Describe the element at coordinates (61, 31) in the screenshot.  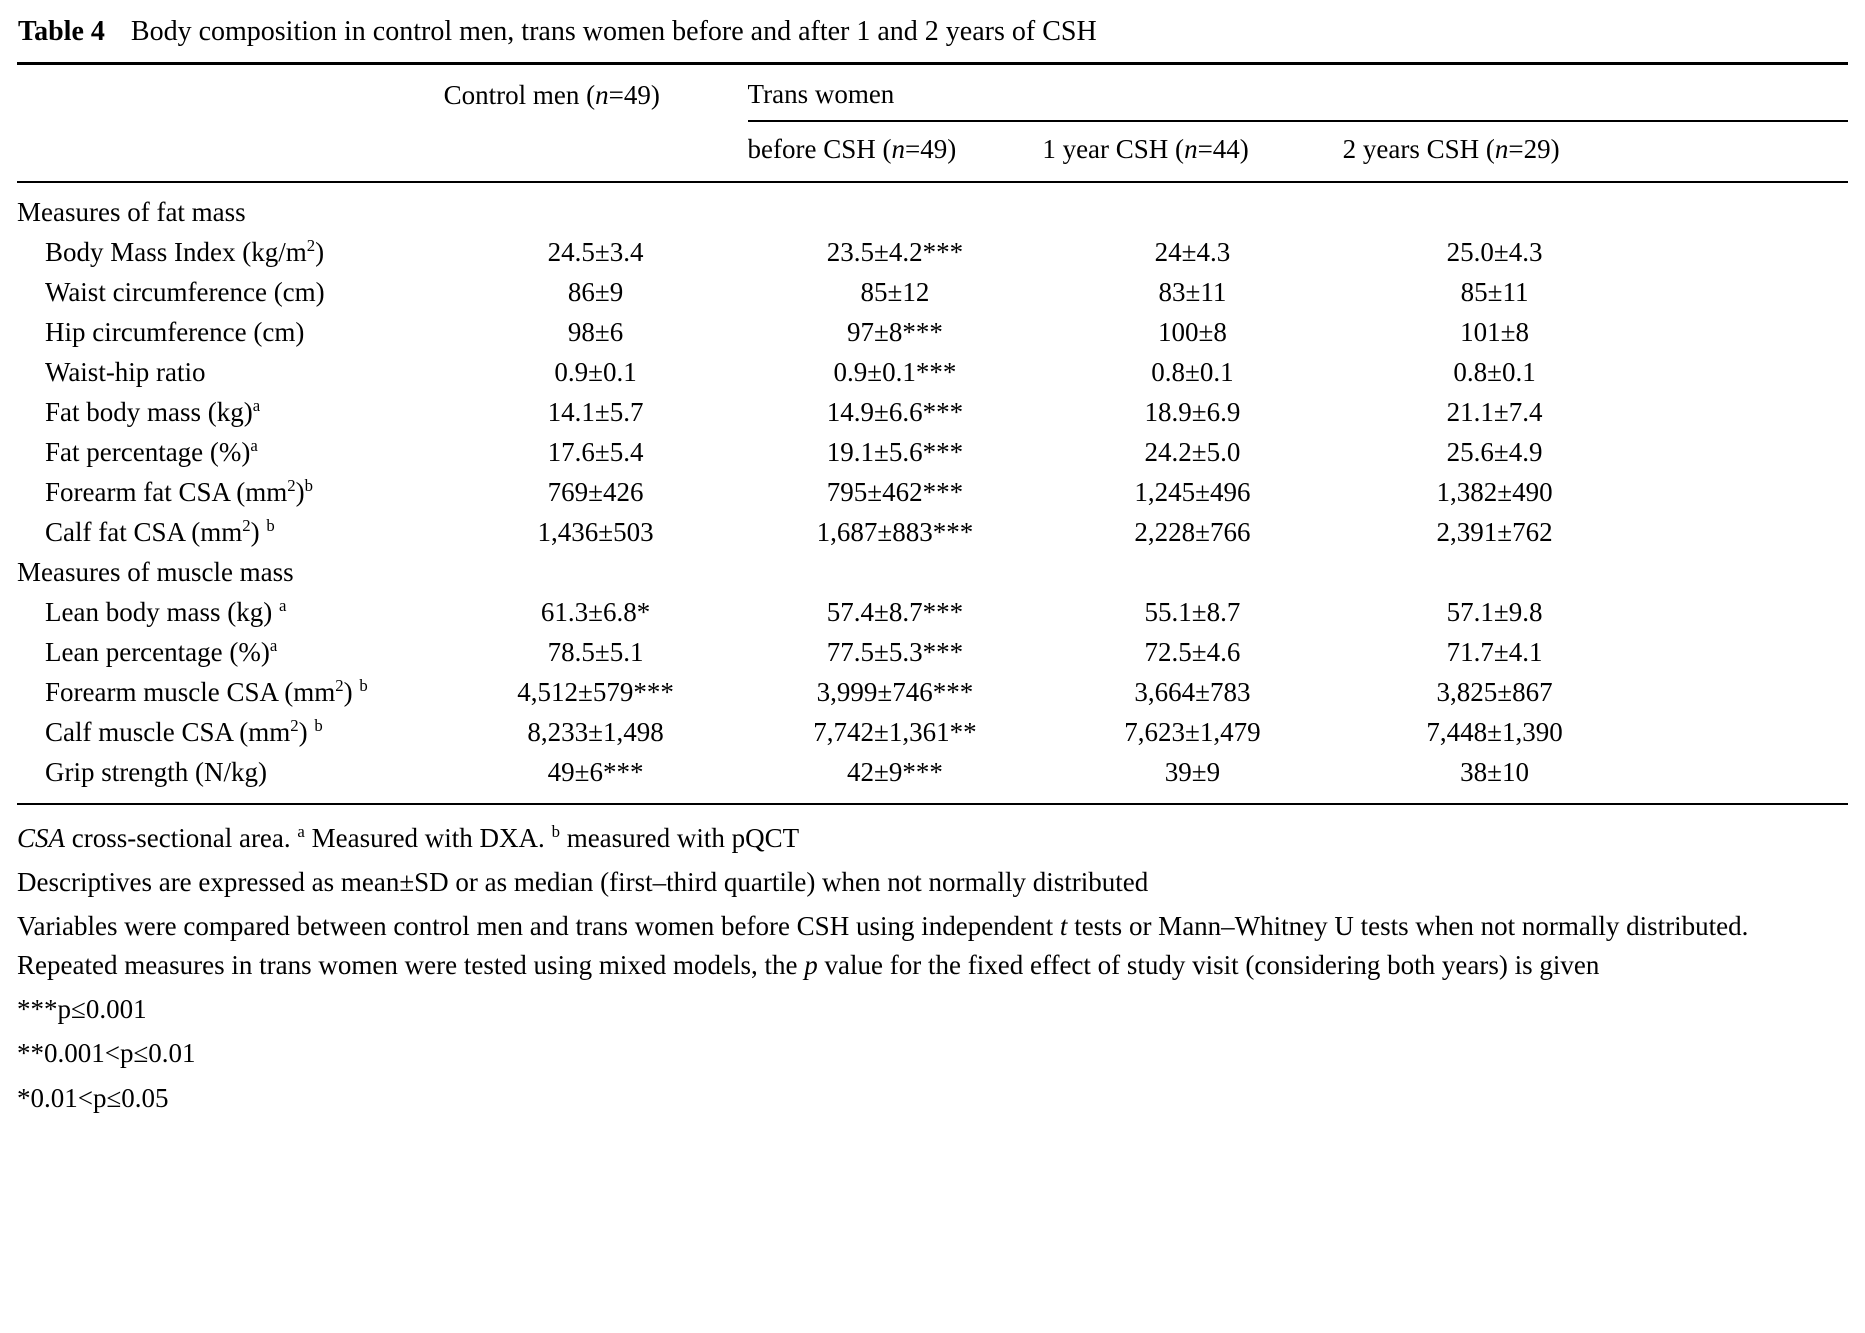
I see `table-number: Table 4` at that location.